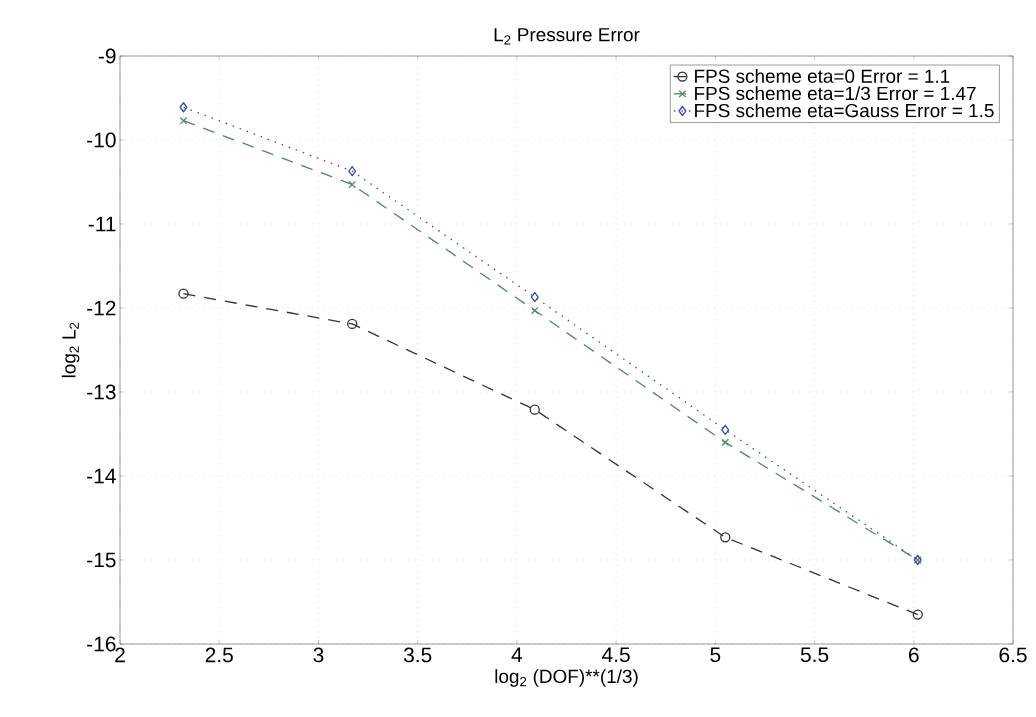 The height and width of the screenshot is (717, 1036). What do you see at coordinates (814, 655) in the screenshot?
I see `x-tick-label: 5.5` at bounding box center [814, 655].